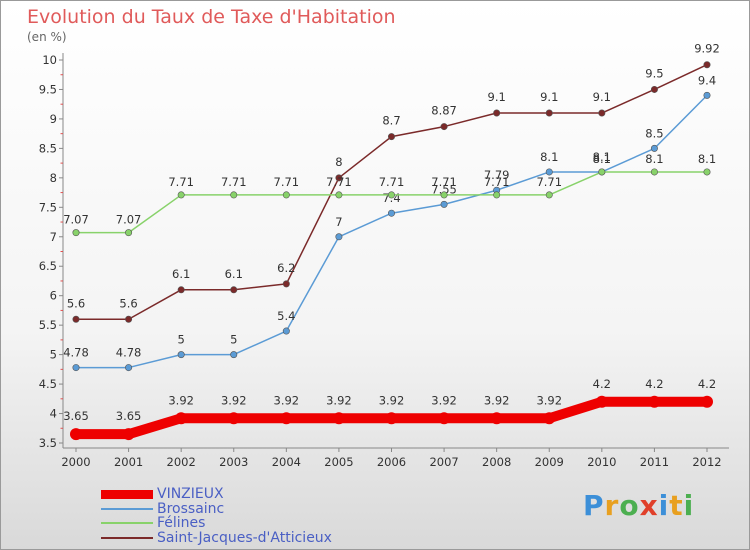 The image size is (750, 550). I want to click on y-tick-label: 7.5, so click(48, 207).